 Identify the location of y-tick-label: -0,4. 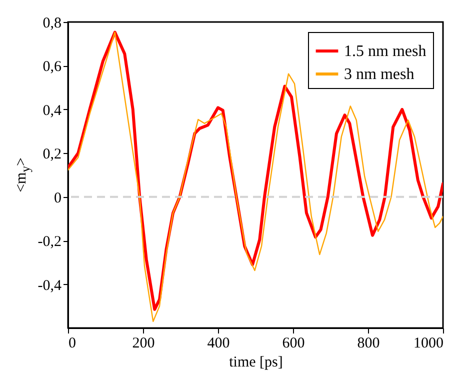
(50, 286).